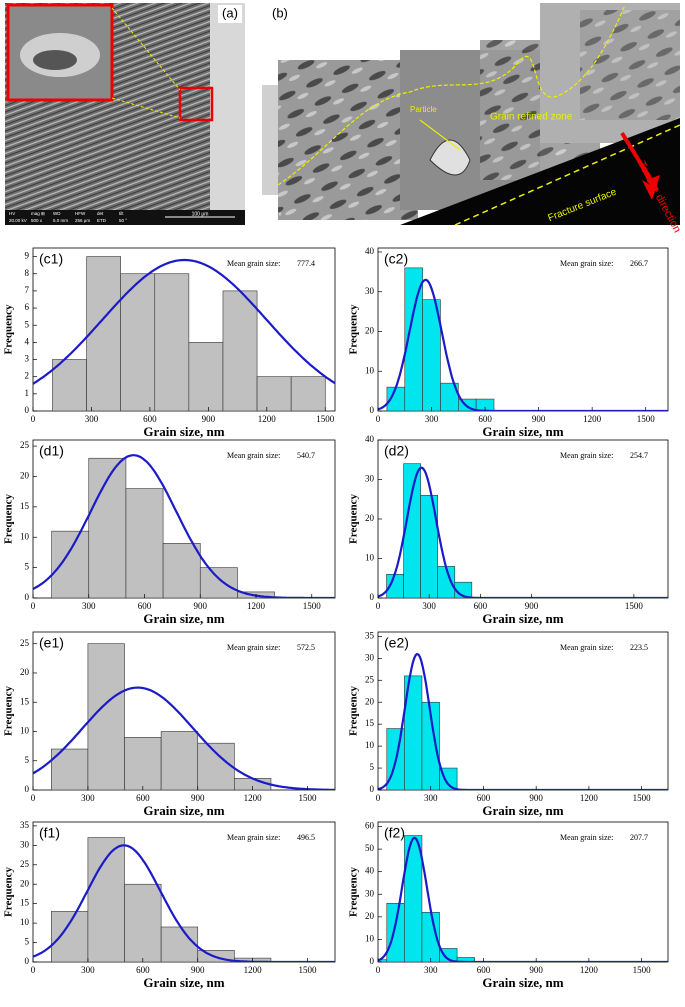 This screenshot has width=685, height=1007. What do you see at coordinates (51, 643) in the screenshot?
I see `panel-label: (e1)` at bounding box center [51, 643].